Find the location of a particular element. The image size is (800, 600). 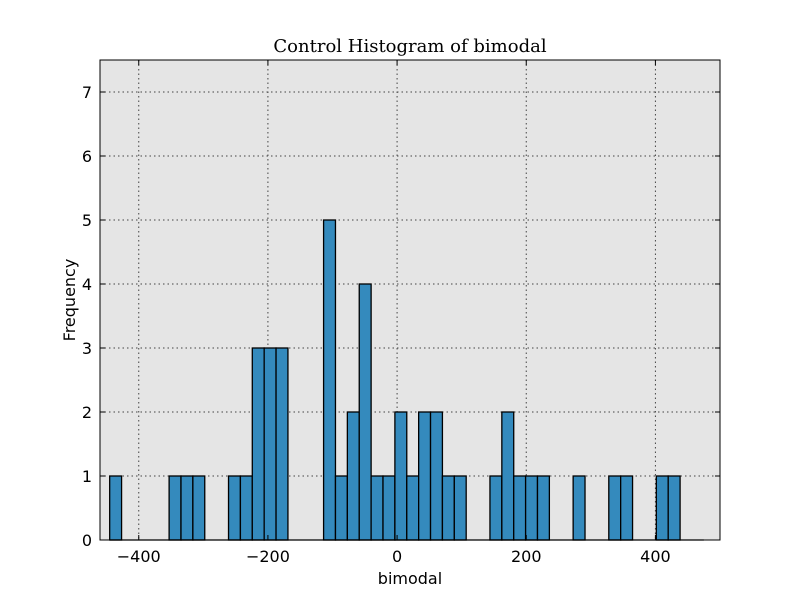

y-tick-label: 6 is located at coordinates (87, 156).